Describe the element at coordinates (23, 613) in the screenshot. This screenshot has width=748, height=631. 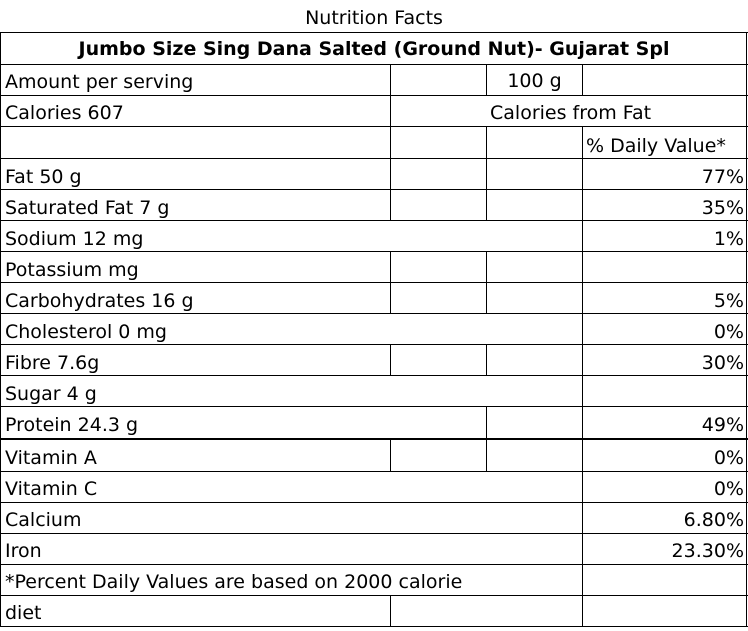
I see `footnote-line-2: diet` at that location.